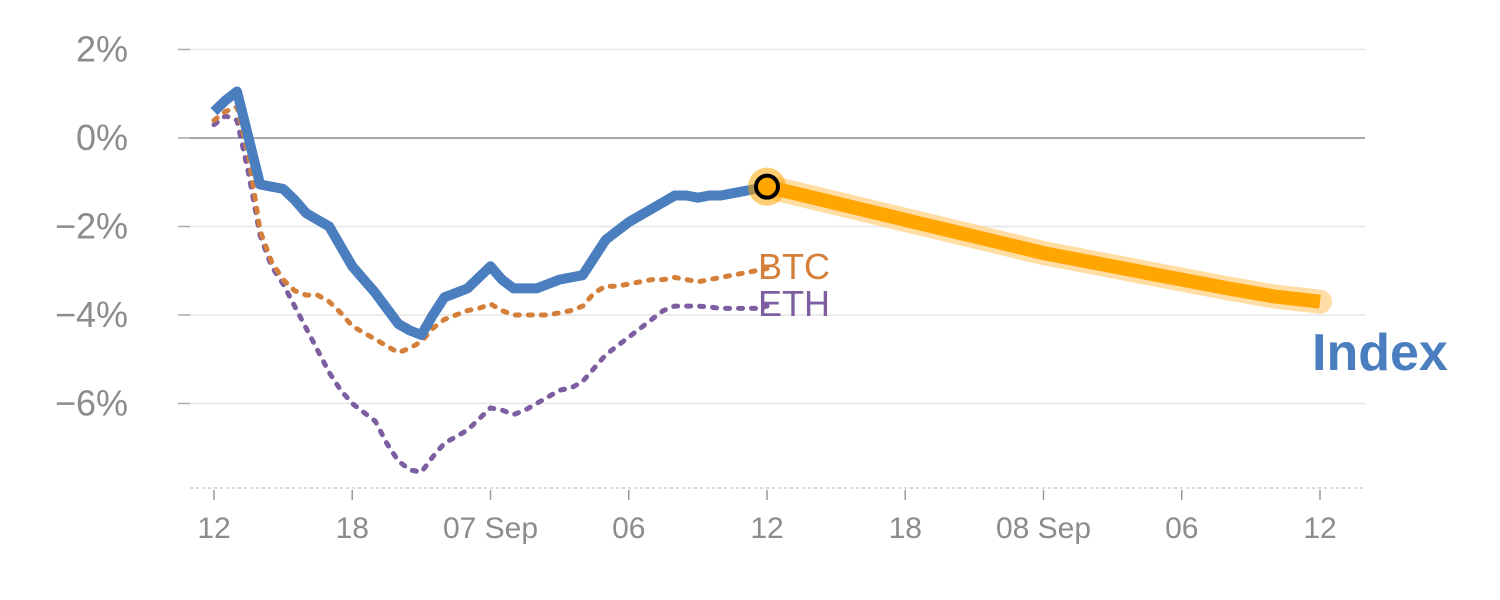 The height and width of the screenshot is (600, 1500). I want to click on y-tick-label: −2%, so click(91, 226).